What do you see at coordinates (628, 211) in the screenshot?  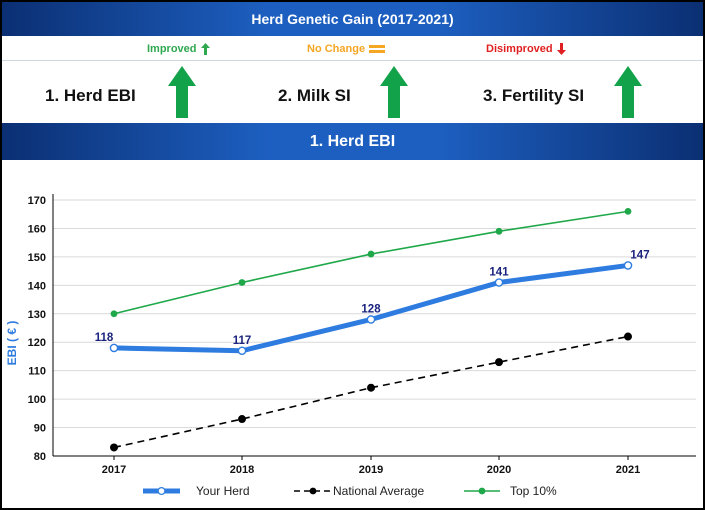 I see `point-top-10-2021` at bounding box center [628, 211].